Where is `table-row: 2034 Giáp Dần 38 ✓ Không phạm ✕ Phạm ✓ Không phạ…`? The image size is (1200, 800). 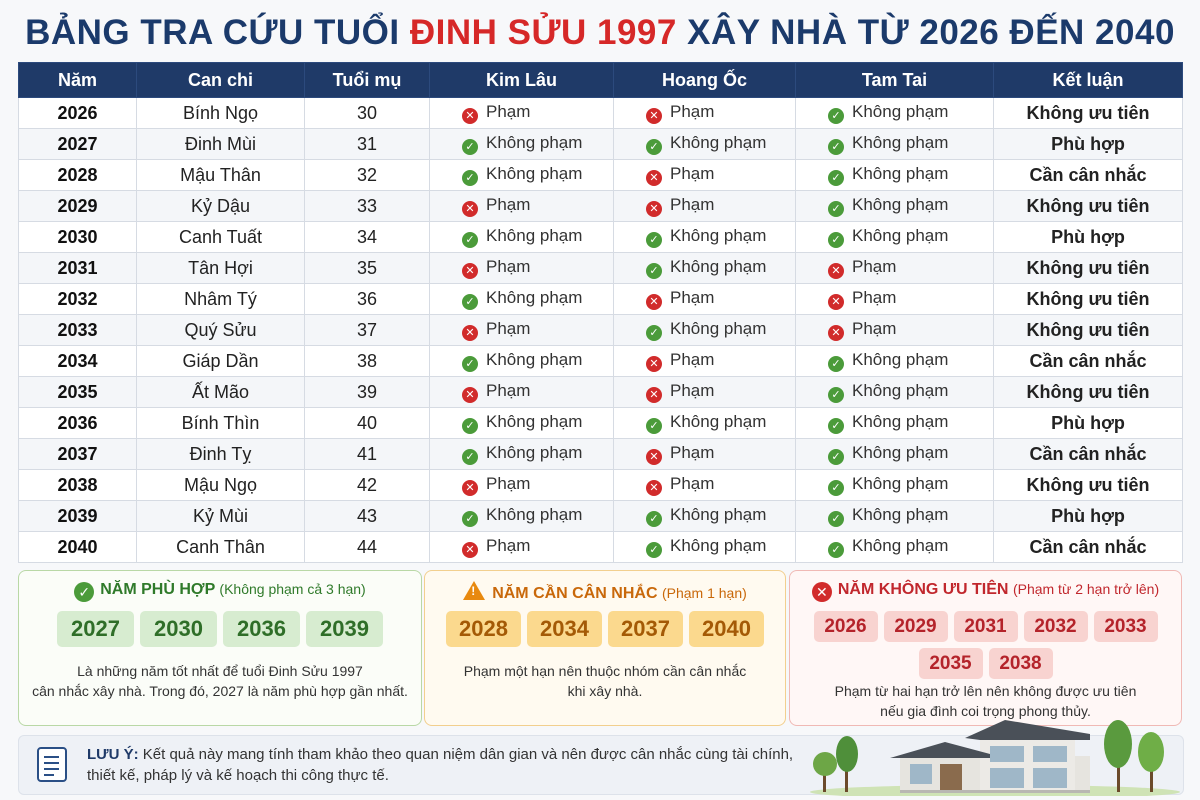
table-row: 2034 Giáp Dần 38 ✓ Không phạm ✕ Phạm ✓ Không phạ… is located at coordinates (600, 361).